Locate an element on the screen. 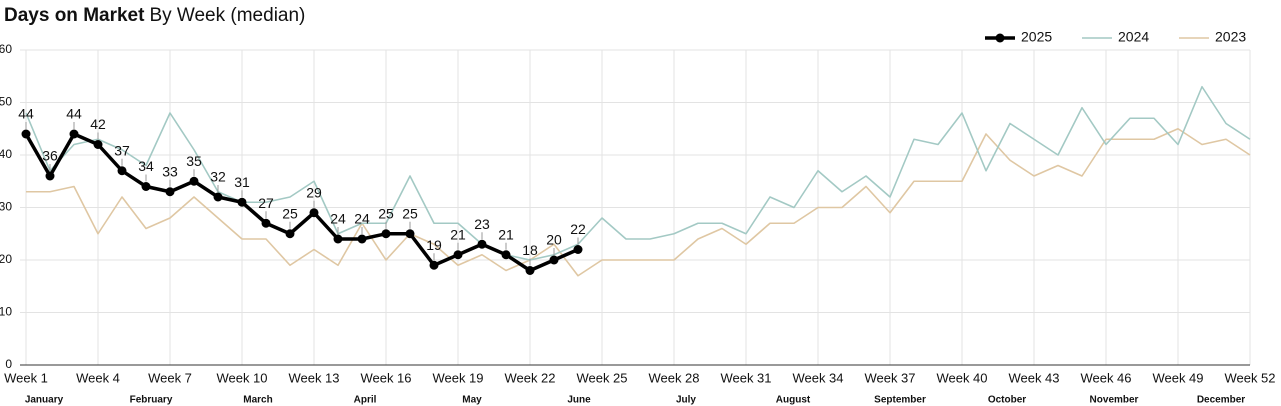 The width and height of the screenshot is (1281, 406). month-label: July is located at coordinates (686, 400).